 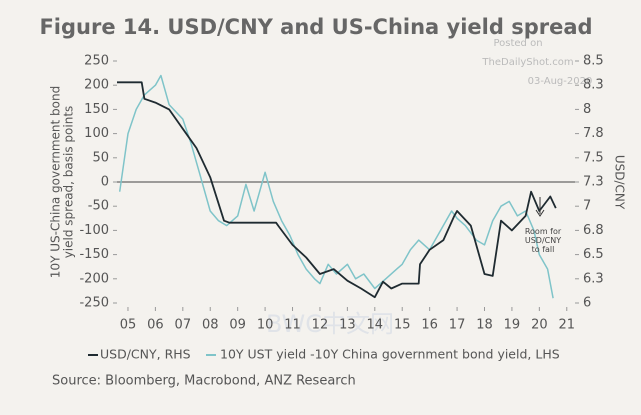 What do you see at coordinates (593, 133) in the screenshot?
I see `y2-tick-label: 7.8` at bounding box center [593, 133].